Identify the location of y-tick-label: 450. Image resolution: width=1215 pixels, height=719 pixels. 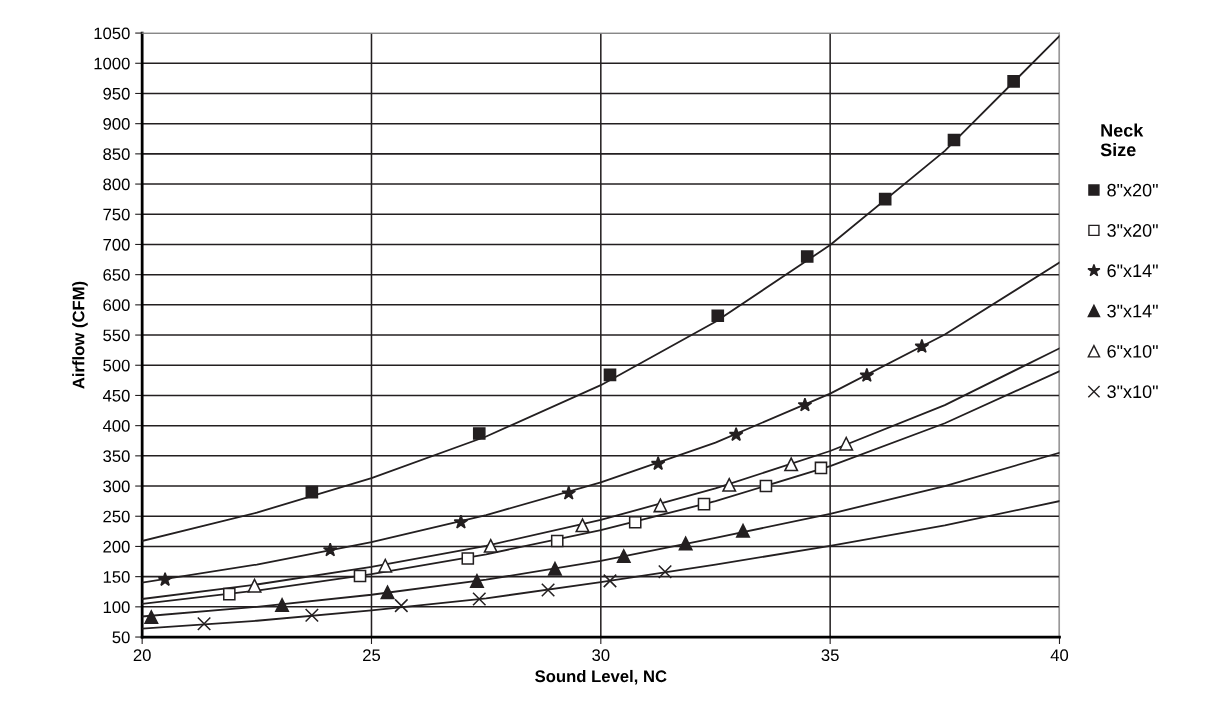
(116, 395).